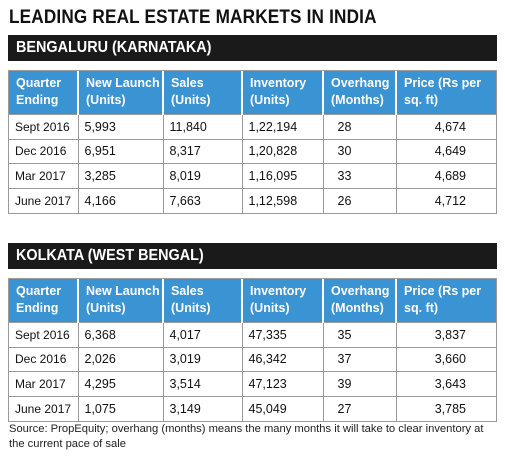  Describe the element at coordinates (283, 408) in the screenshot. I see `inventory-cell: 45,049` at that location.